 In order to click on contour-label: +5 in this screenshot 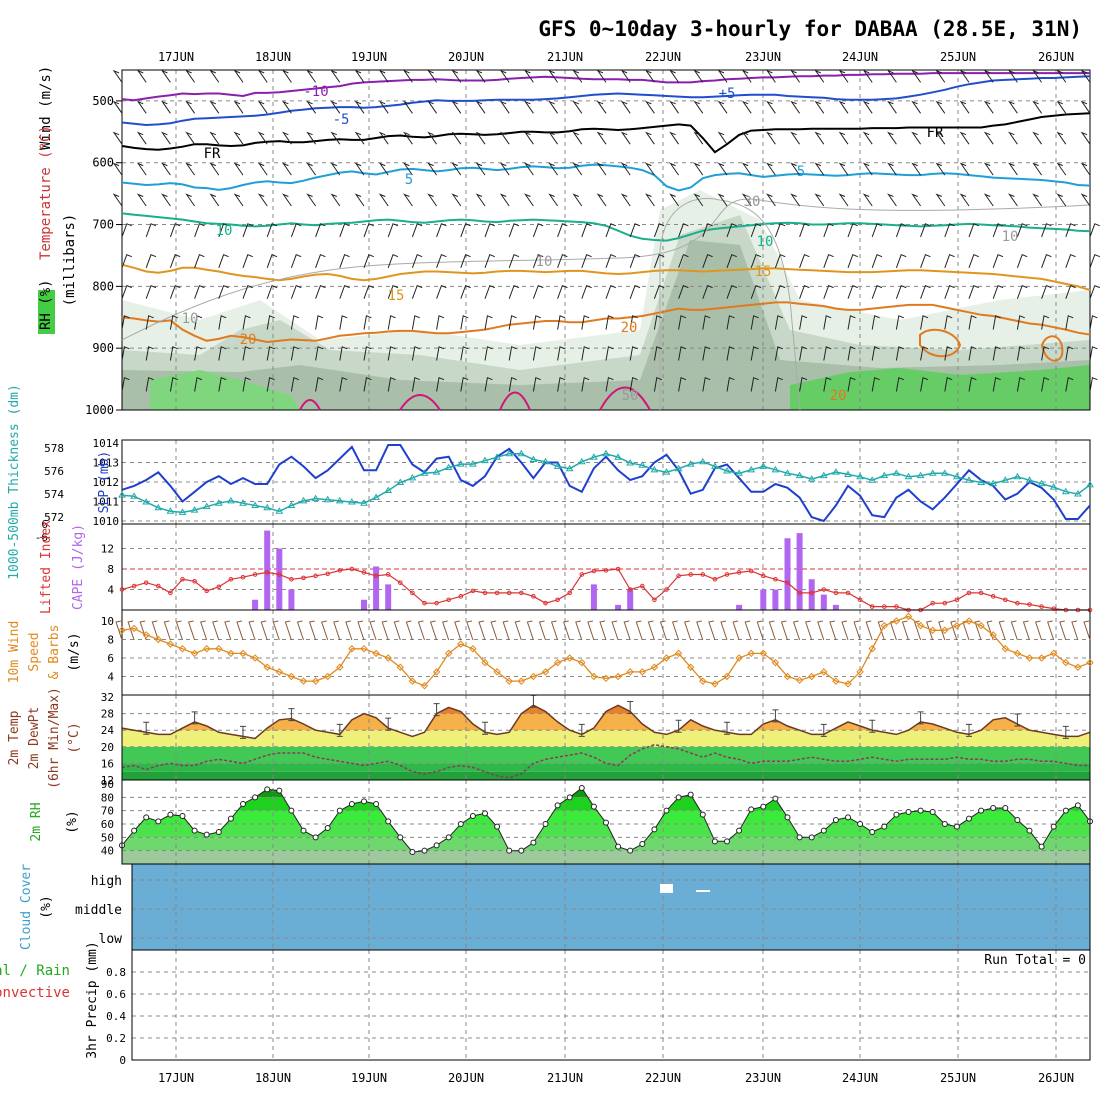, I will do `click(727, 94)`.